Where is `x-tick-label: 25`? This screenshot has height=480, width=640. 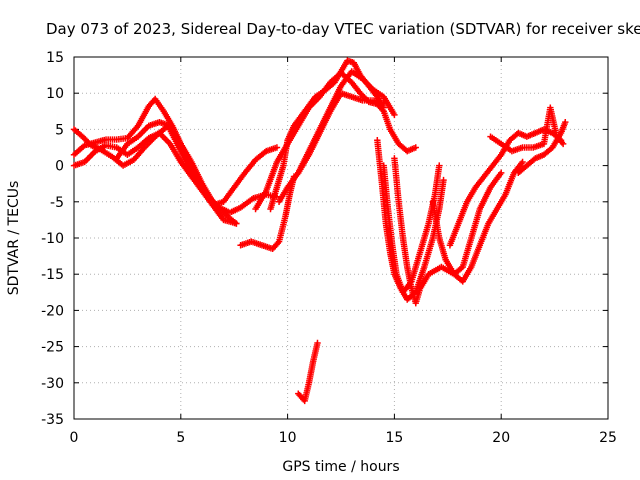
x-tick-label: 25 is located at coordinates (608, 438).